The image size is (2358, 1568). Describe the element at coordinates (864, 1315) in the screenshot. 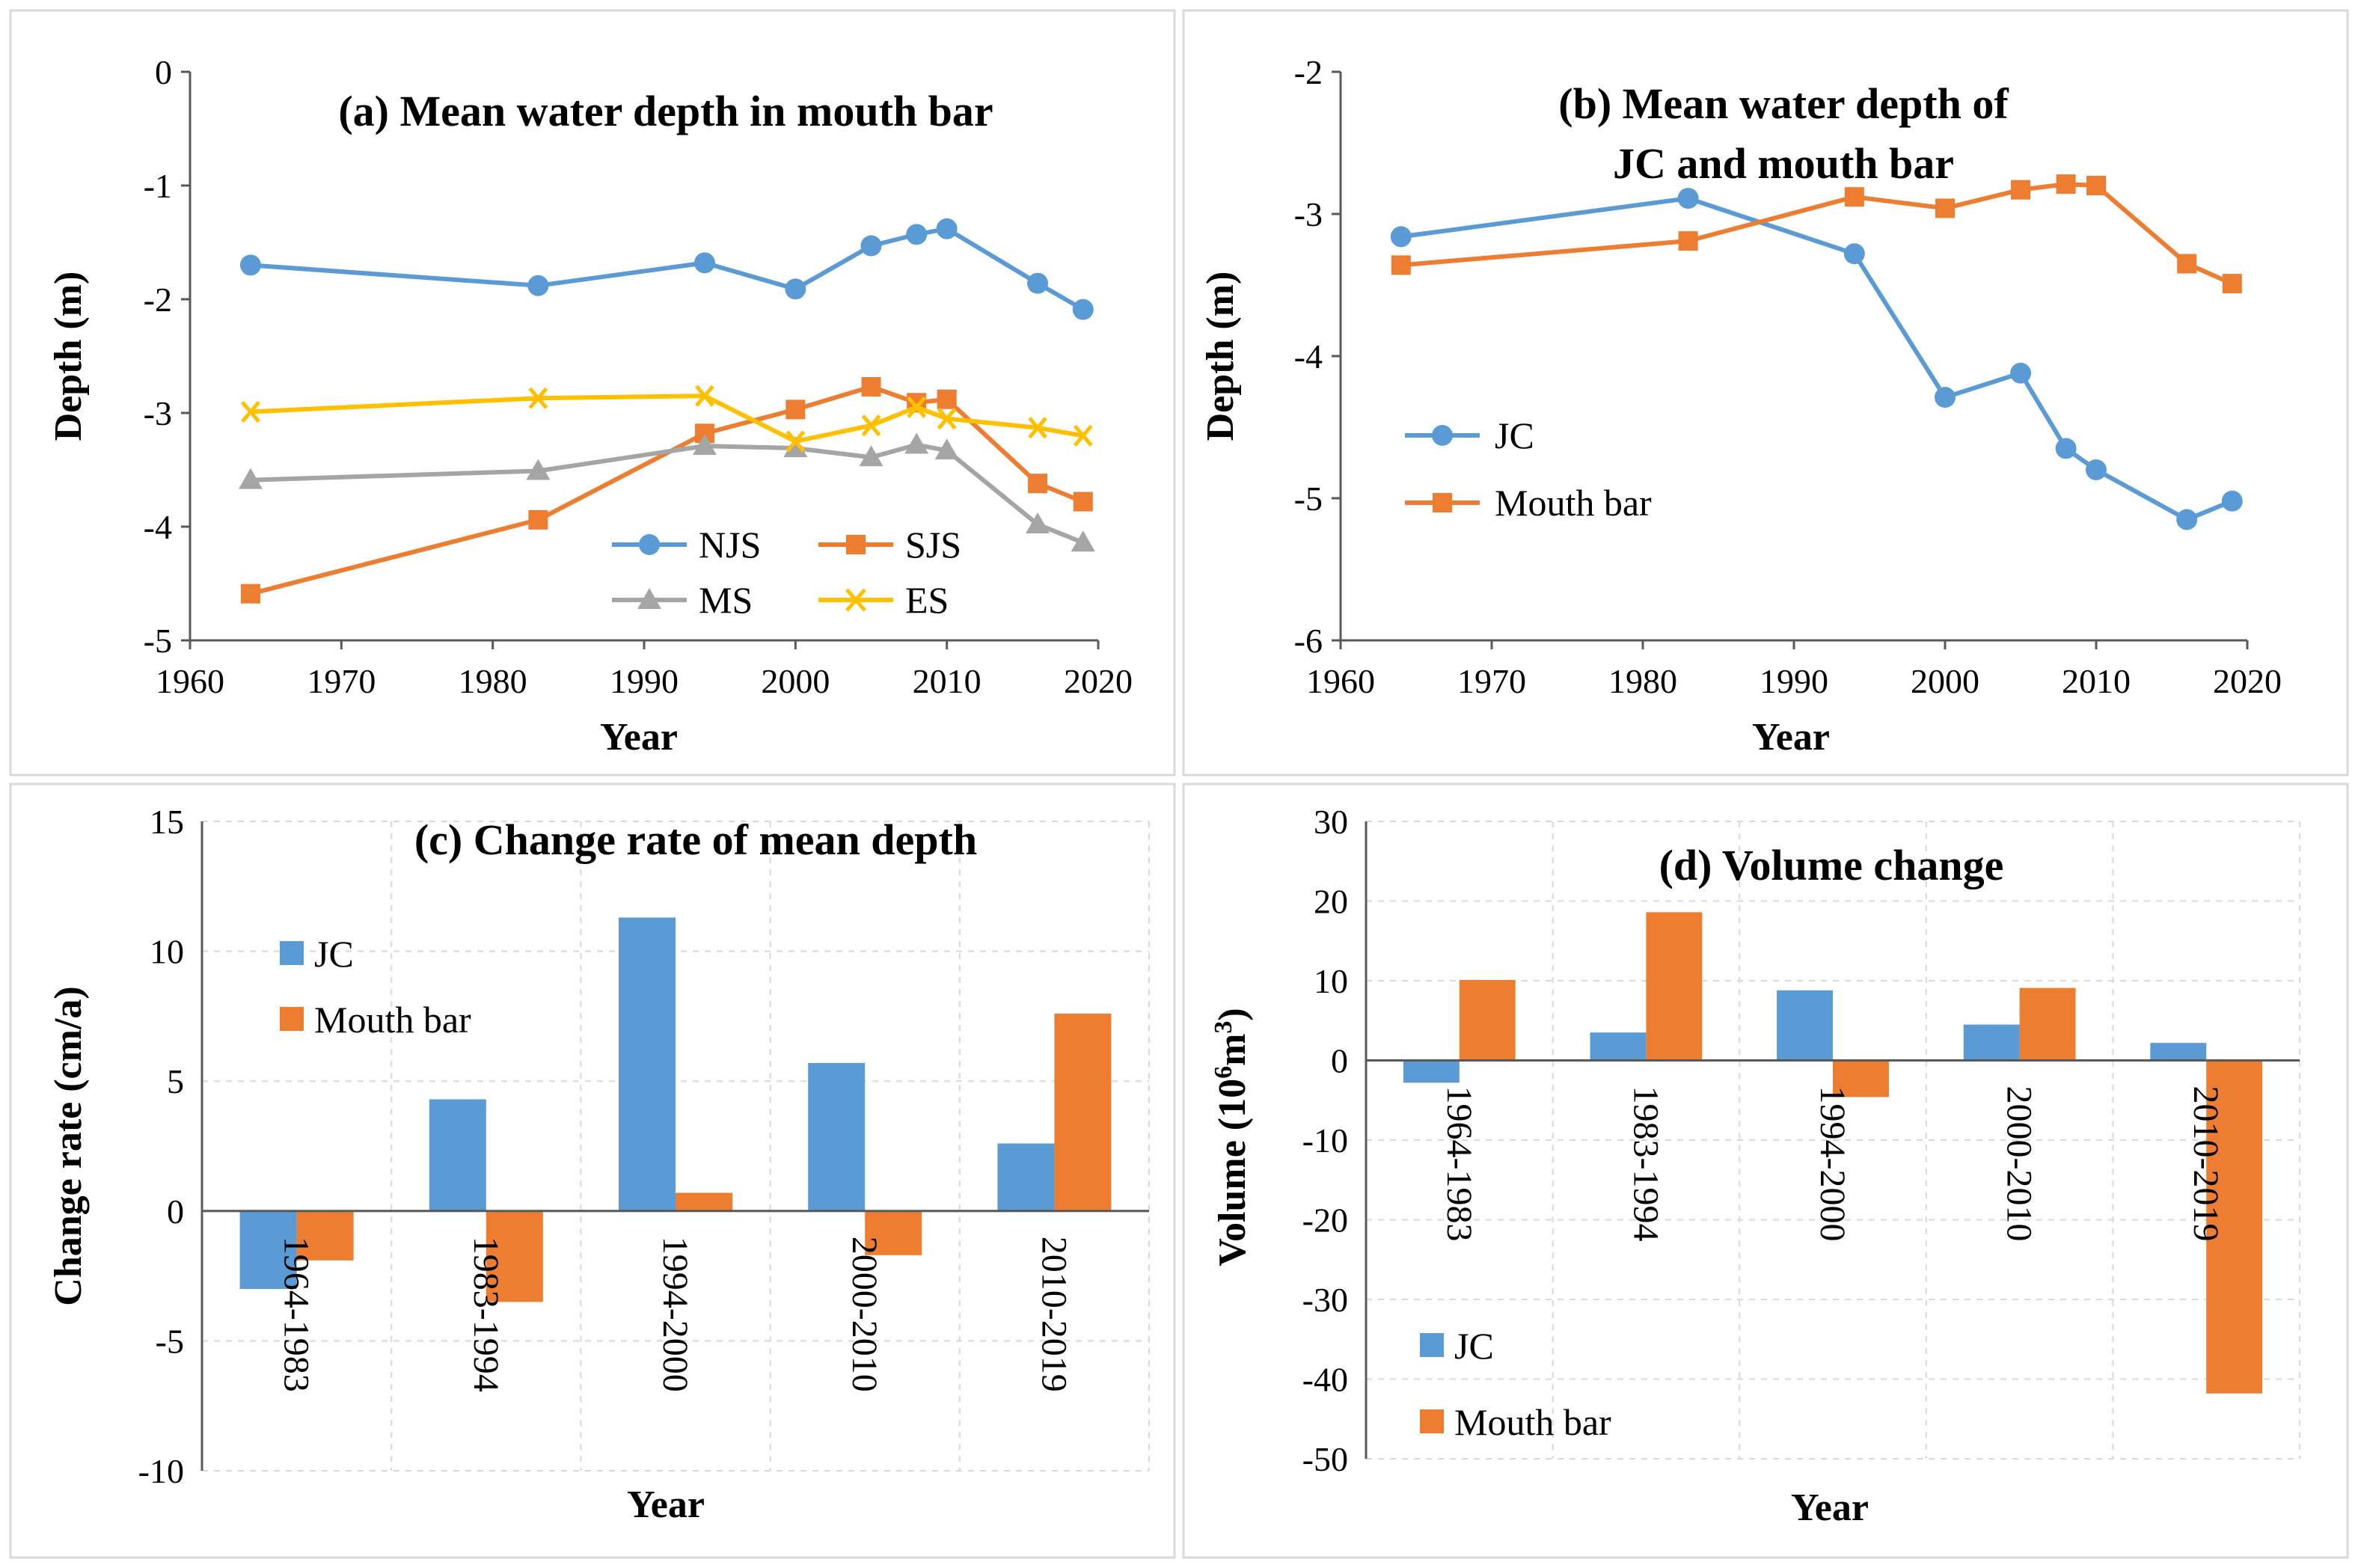

I see `x-category-label: 2000-2010` at that location.